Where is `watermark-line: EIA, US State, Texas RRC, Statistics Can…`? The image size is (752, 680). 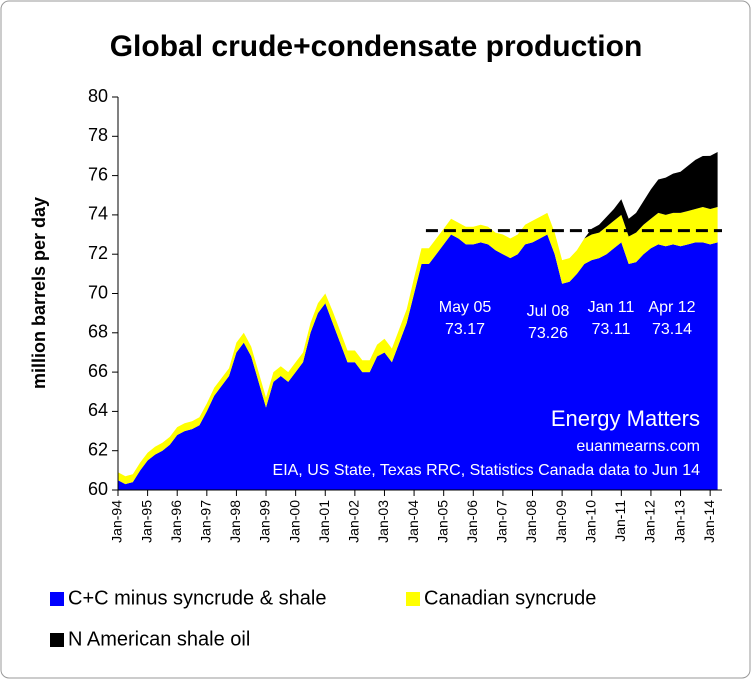 watermark-line: EIA, US State, Texas RRC, Statistics Can… is located at coordinates (487, 470).